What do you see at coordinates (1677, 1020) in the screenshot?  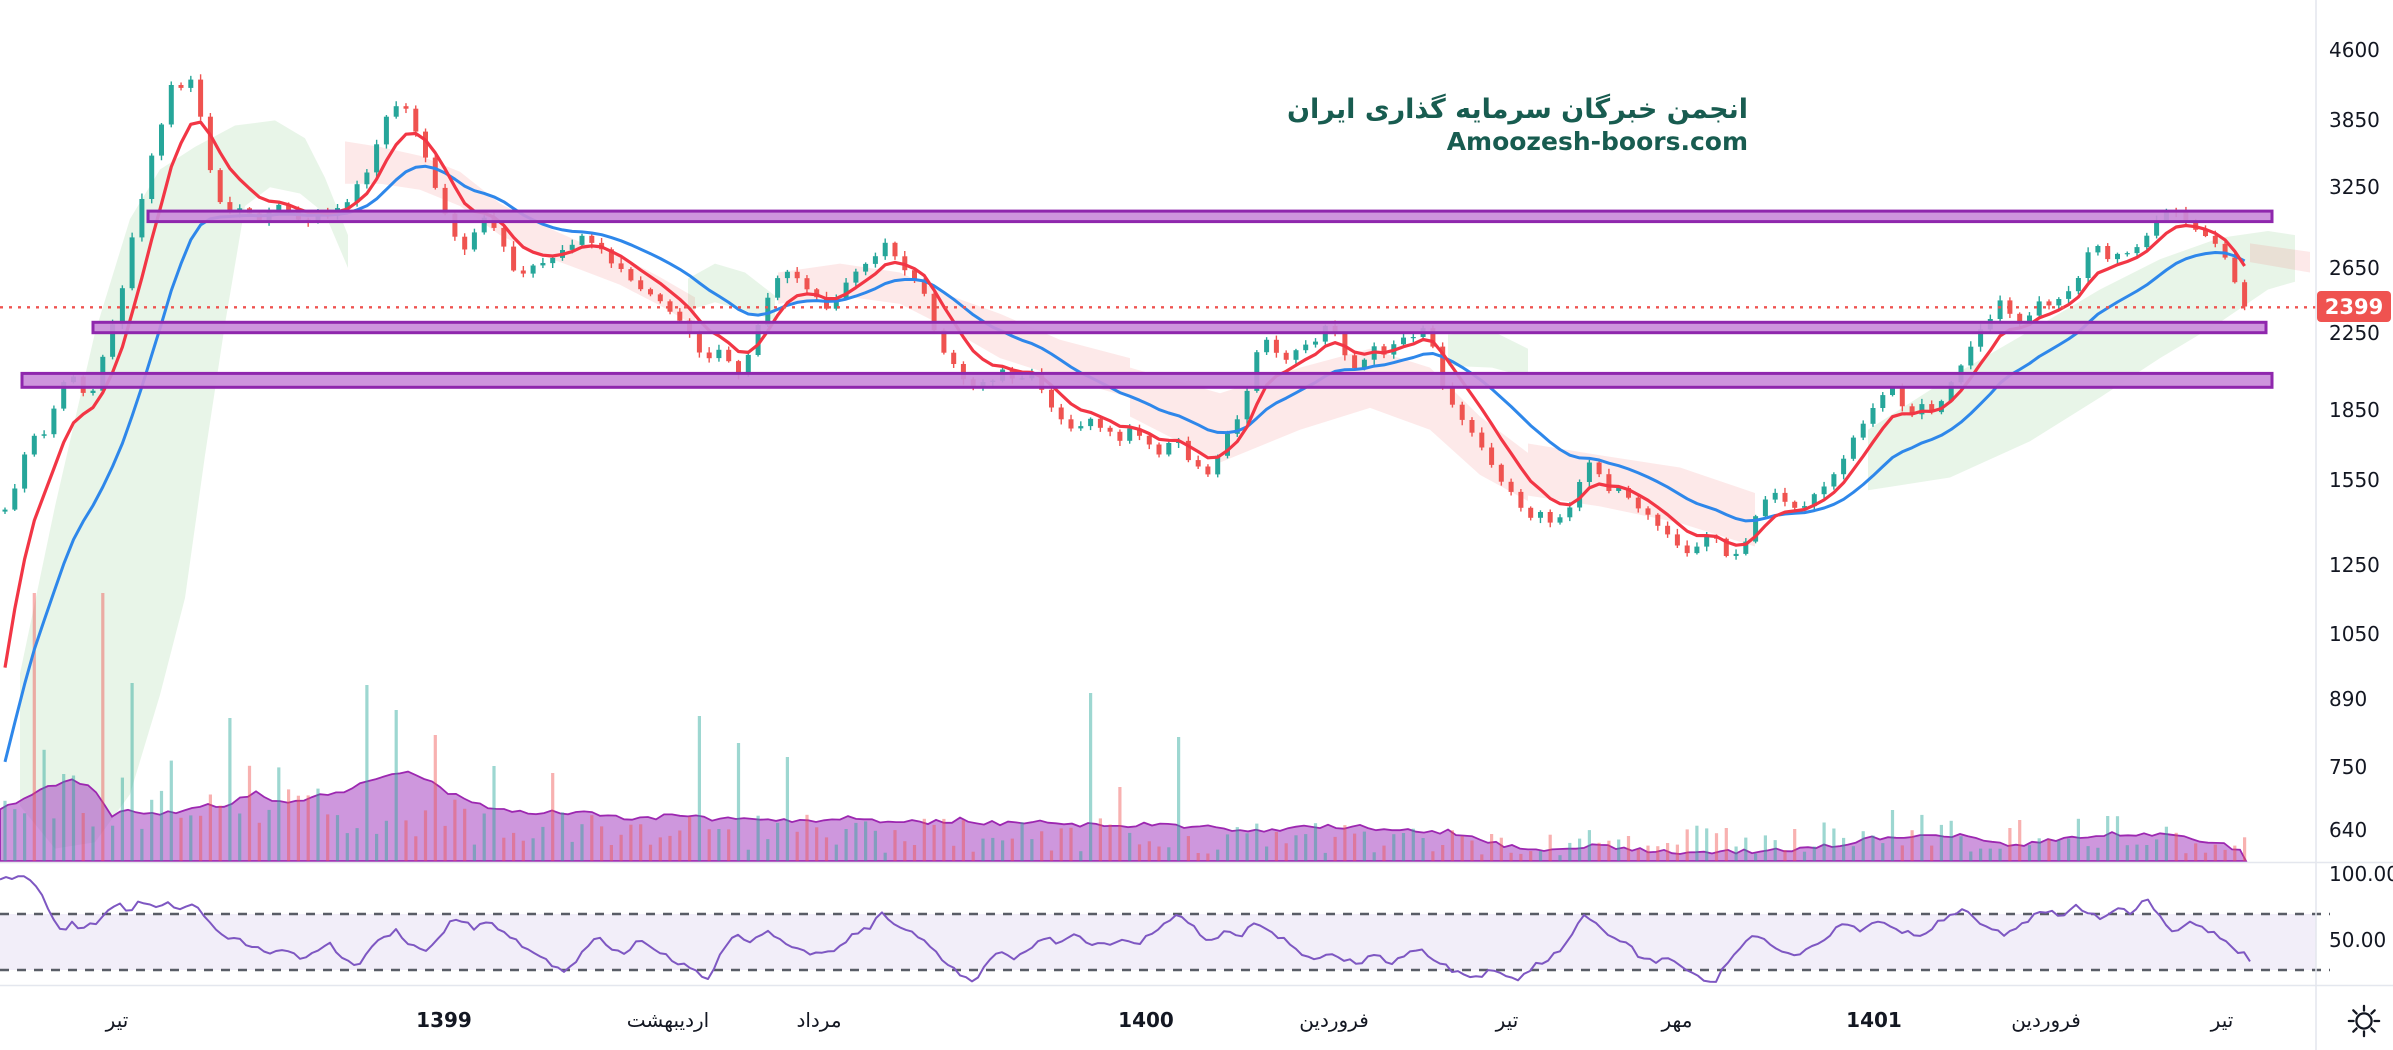 I see `time-axis-label: مهر` at bounding box center [1677, 1020].